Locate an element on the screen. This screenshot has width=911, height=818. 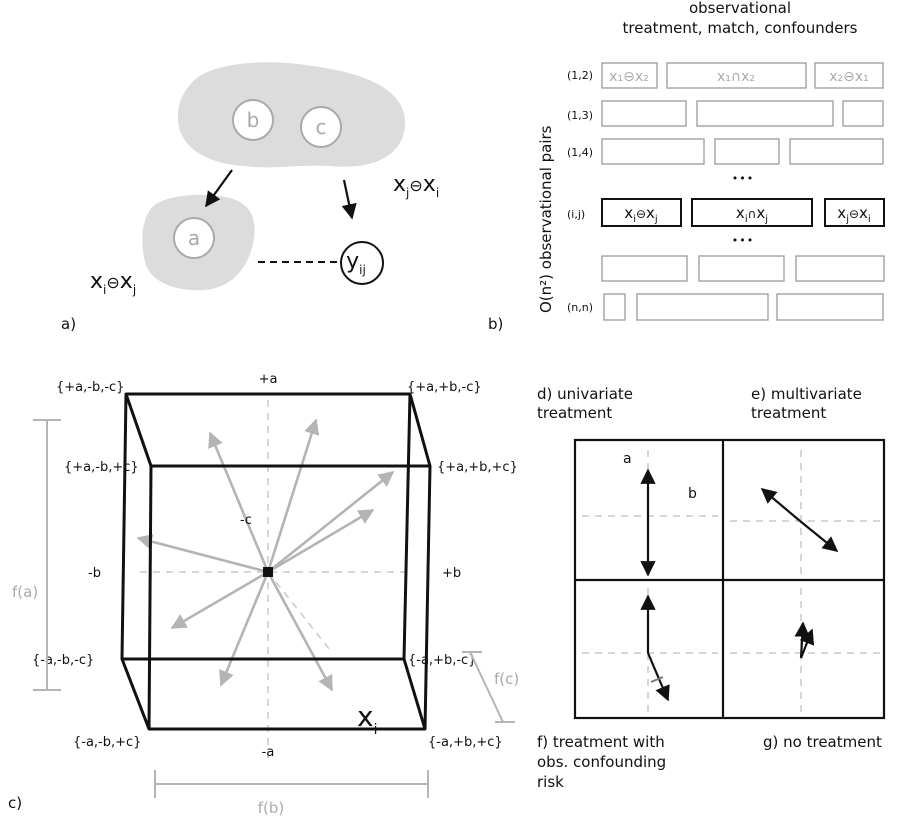
row-label-1-4: (1,4) is located at coordinates (580, 152).